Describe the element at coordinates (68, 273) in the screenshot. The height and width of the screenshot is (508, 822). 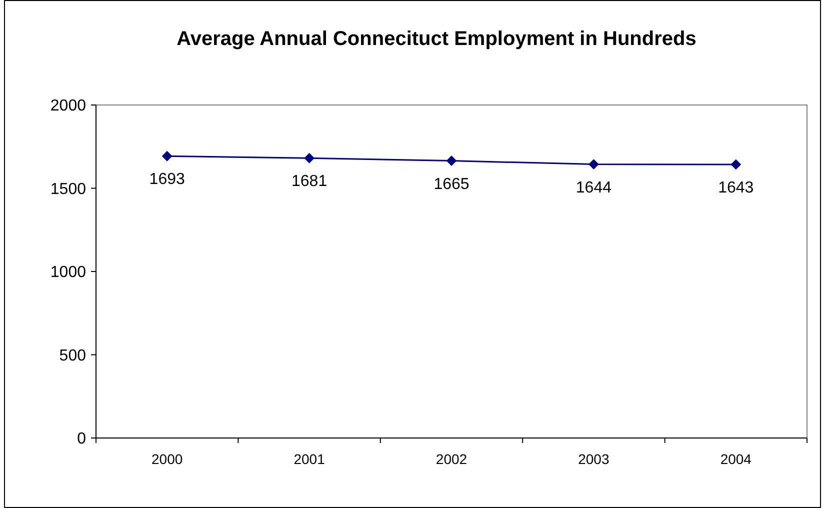
I see `y-tick-label: 1000` at that location.